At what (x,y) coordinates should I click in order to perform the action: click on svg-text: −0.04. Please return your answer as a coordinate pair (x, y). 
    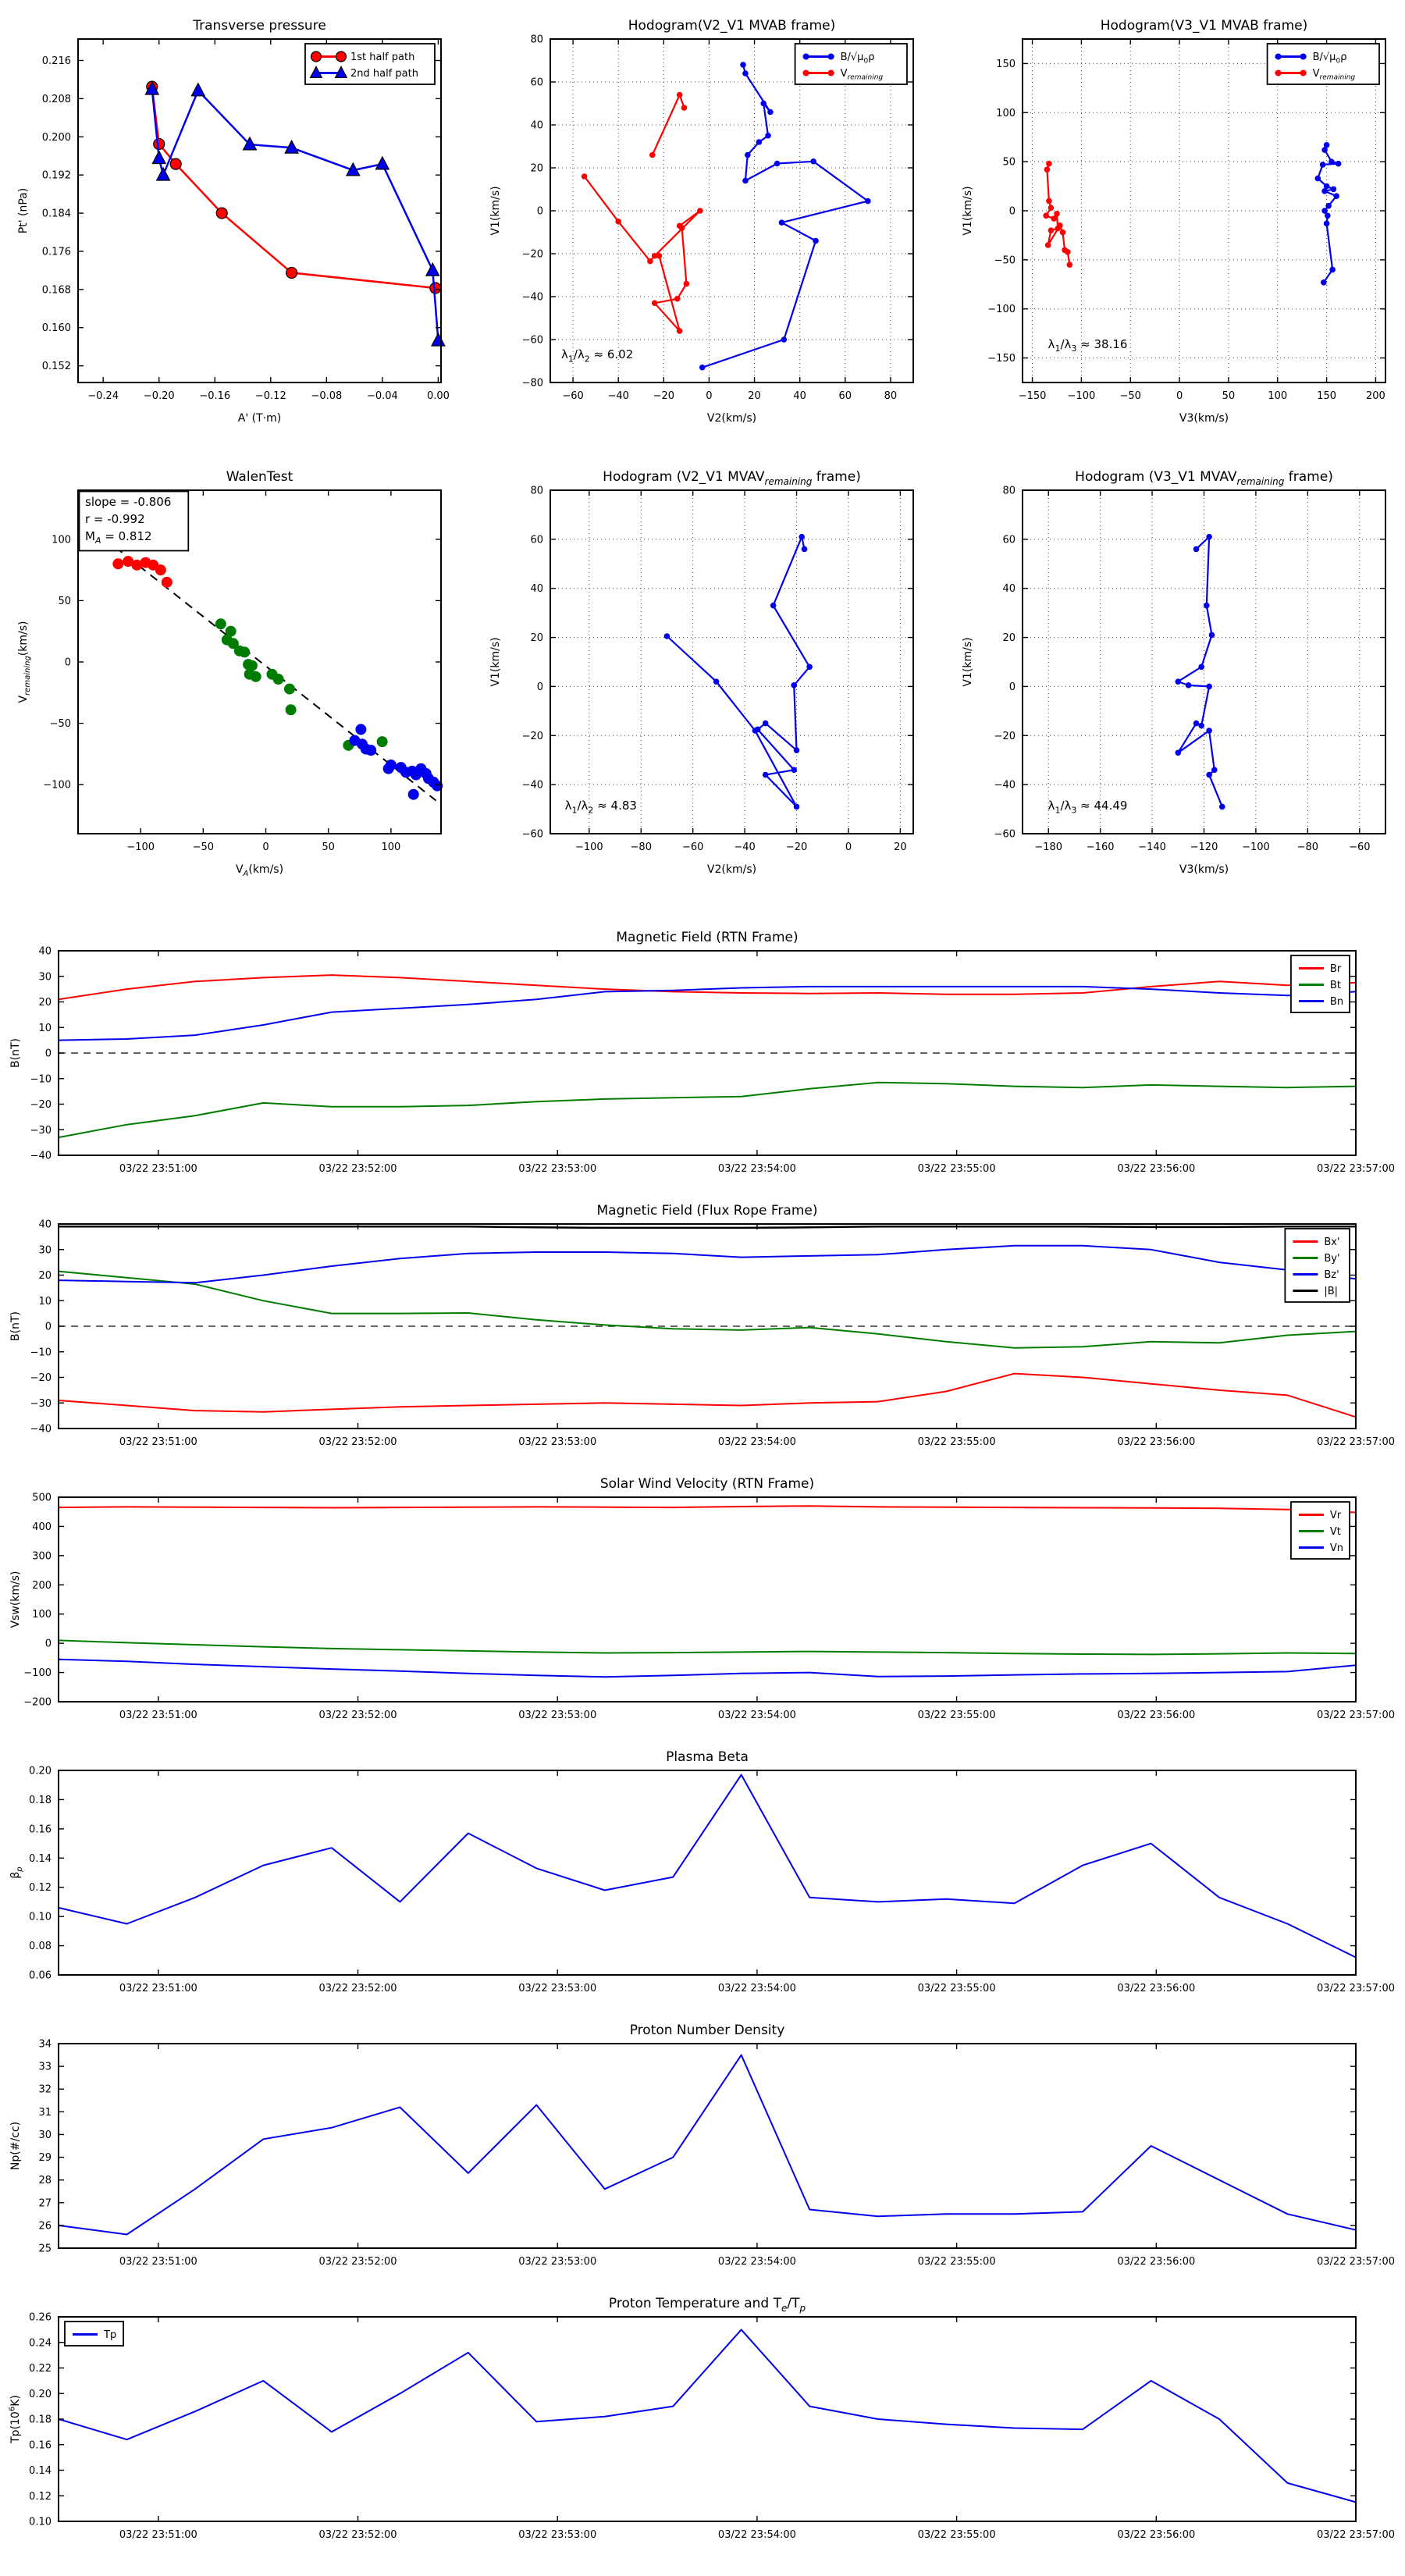
    Looking at the image, I should click on (382, 396).